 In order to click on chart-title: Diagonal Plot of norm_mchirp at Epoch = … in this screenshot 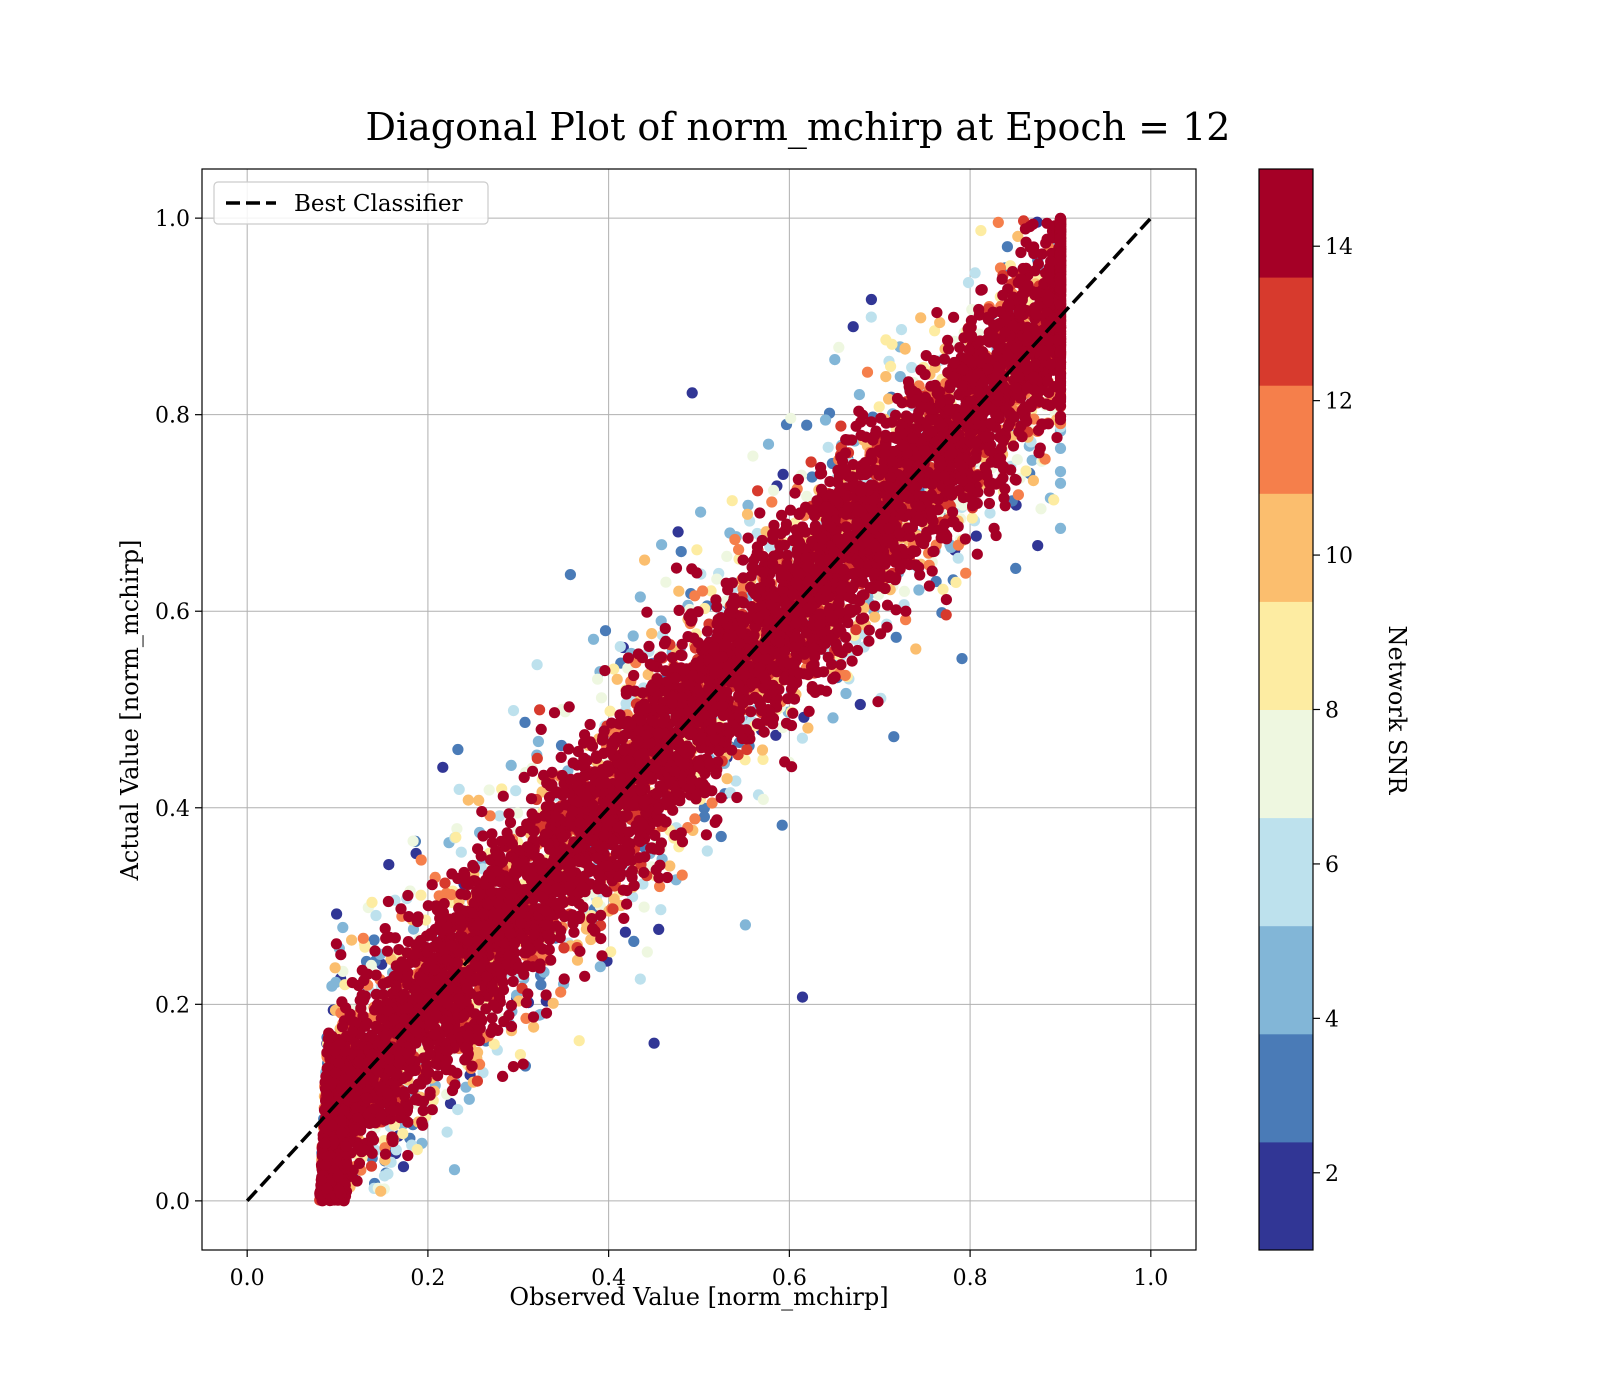, I will do `click(798, 127)`.